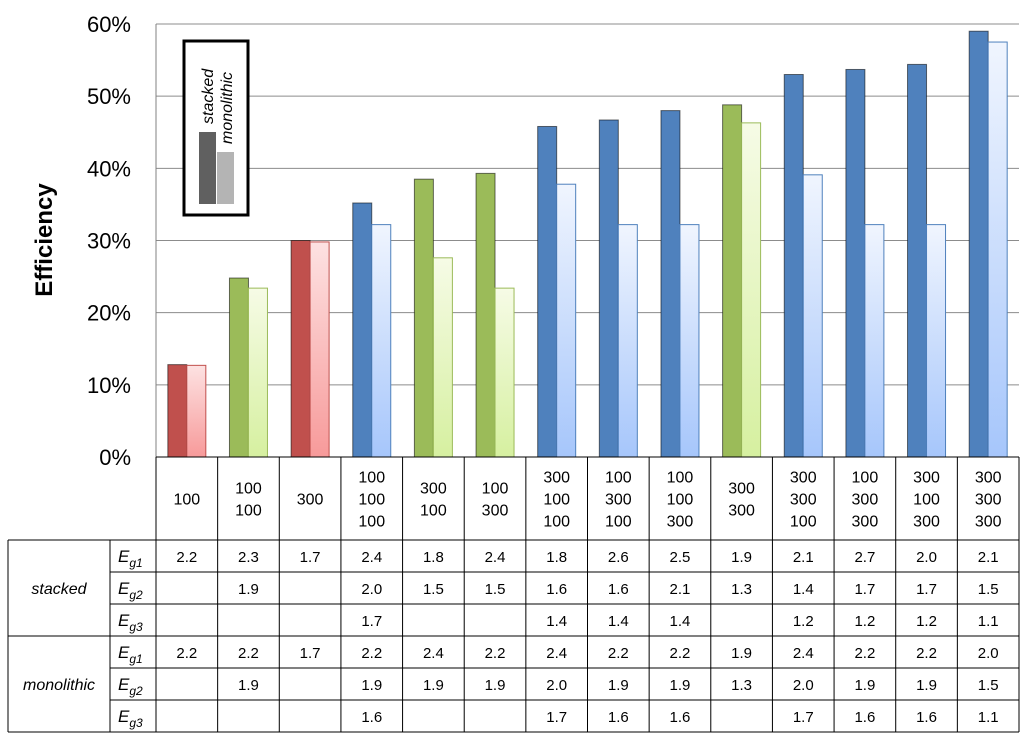 The width and height of the screenshot is (1024, 740). Describe the element at coordinates (227, 108) in the screenshot. I see `legend-label-monolithic: monolithic` at that location.